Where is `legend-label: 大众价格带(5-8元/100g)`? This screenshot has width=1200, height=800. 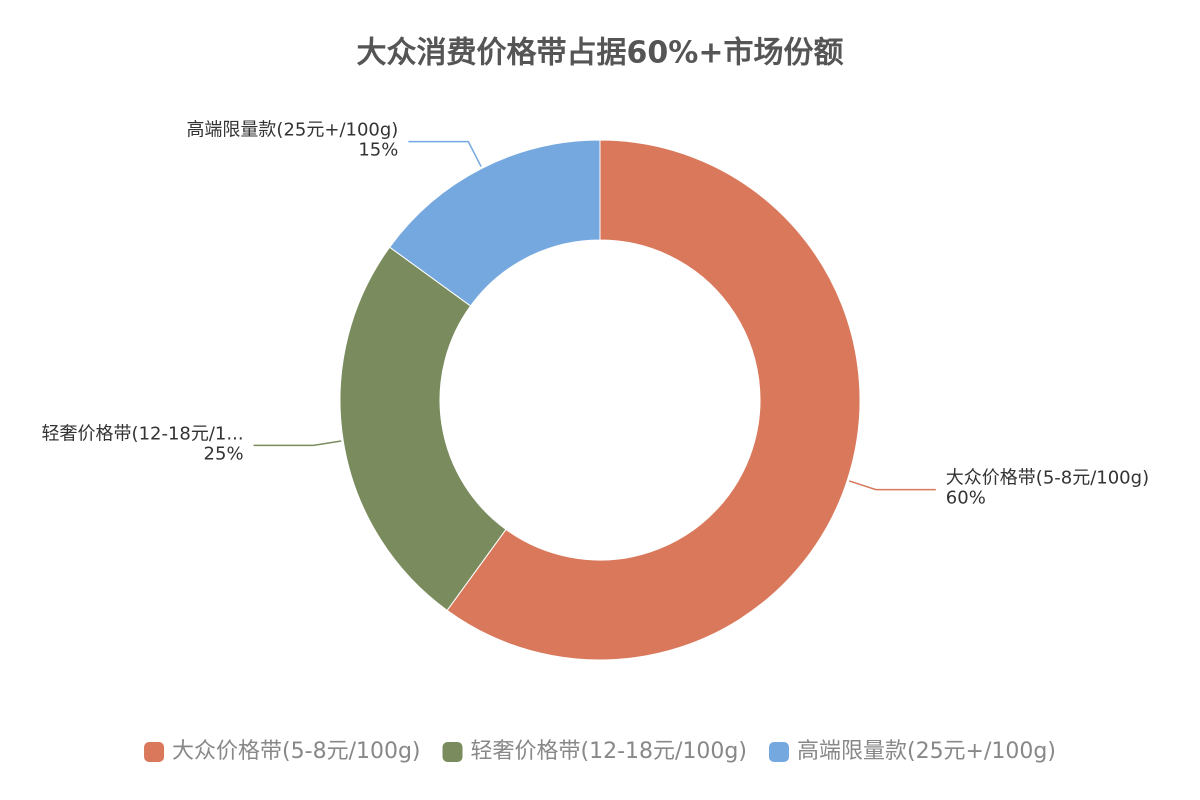 legend-label: 大众价格带(5-8元/100g) is located at coordinates (296, 751).